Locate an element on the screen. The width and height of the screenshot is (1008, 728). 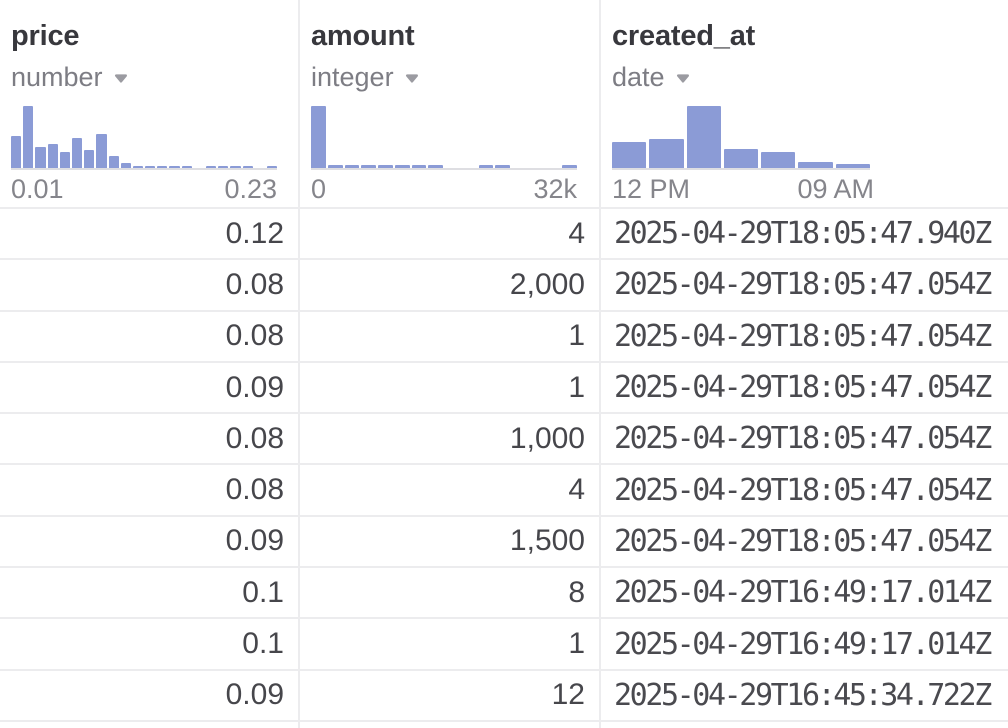
column-type-dropdown: number is located at coordinates (69, 77).